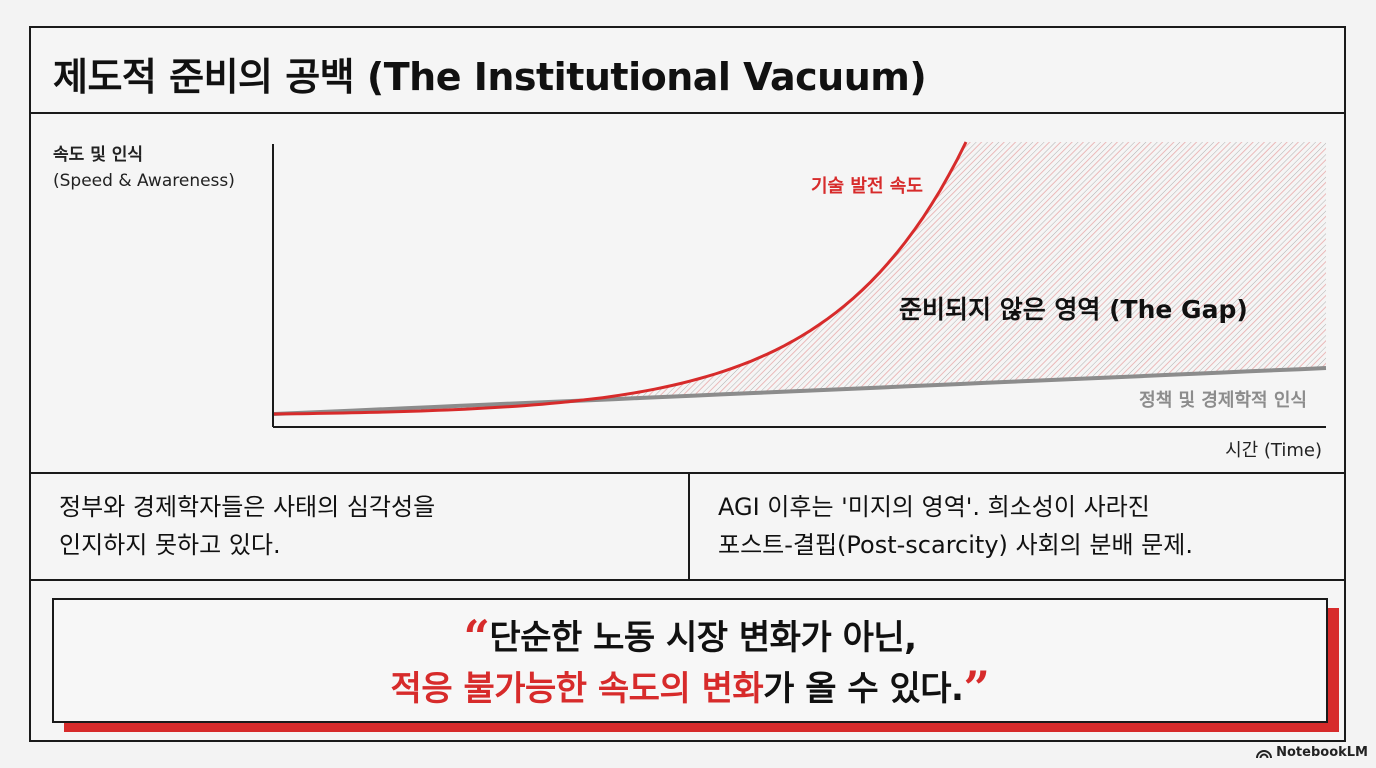  What do you see at coordinates (490, 77) in the screenshot?
I see `page-title: 제도적 준비의 공백 (The Institutional Vacuum)` at bounding box center [490, 77].